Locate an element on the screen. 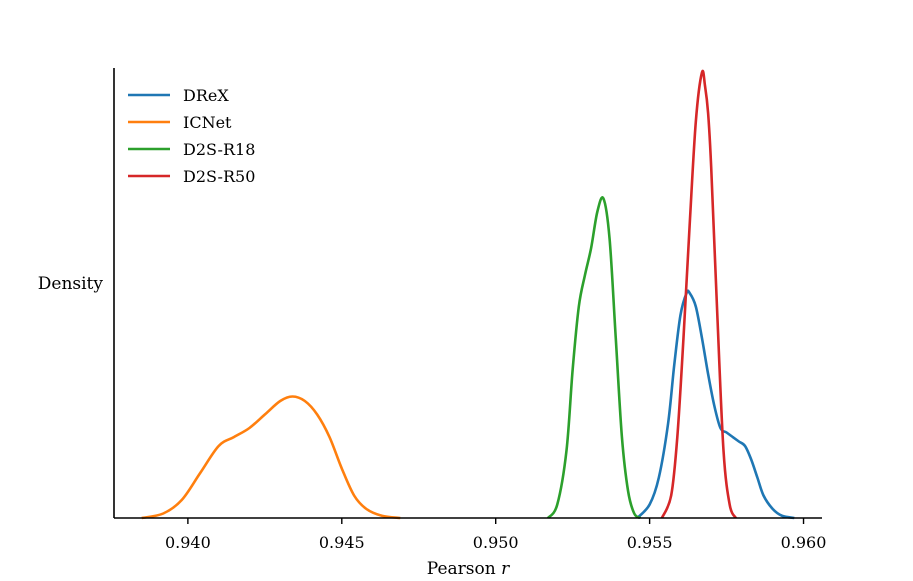 This screenshot has height=581, width=913. x-axis-label-variable: r is located at coordinates (505, 569).